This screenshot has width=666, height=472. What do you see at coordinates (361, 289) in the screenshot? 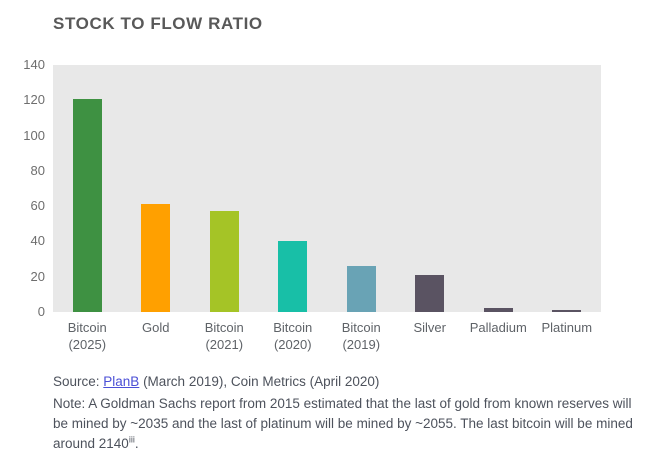
I see `bar-bitcoin-2019` at bounding box center [361, 289].